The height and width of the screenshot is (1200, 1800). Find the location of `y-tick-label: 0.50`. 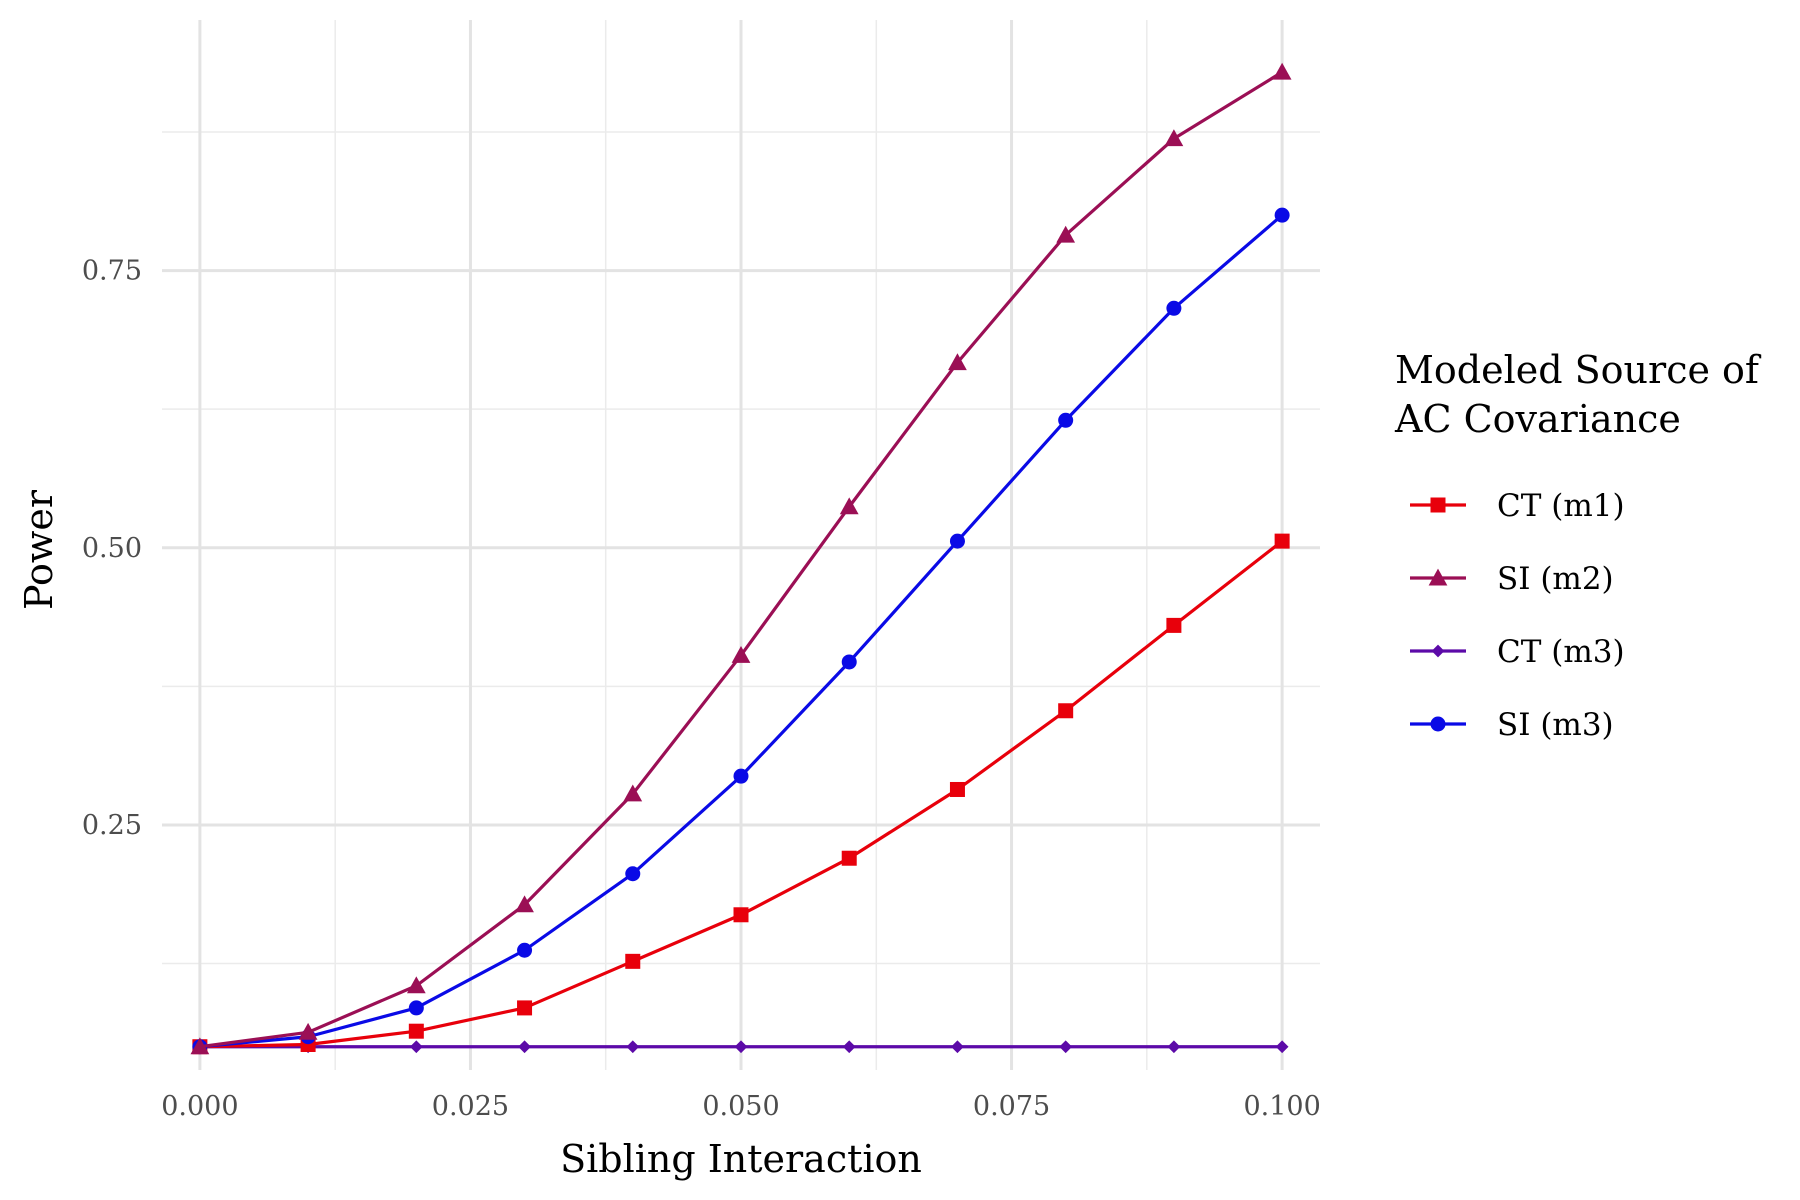

y-tick-label: 0.50 is located at coordinates (112, 548).